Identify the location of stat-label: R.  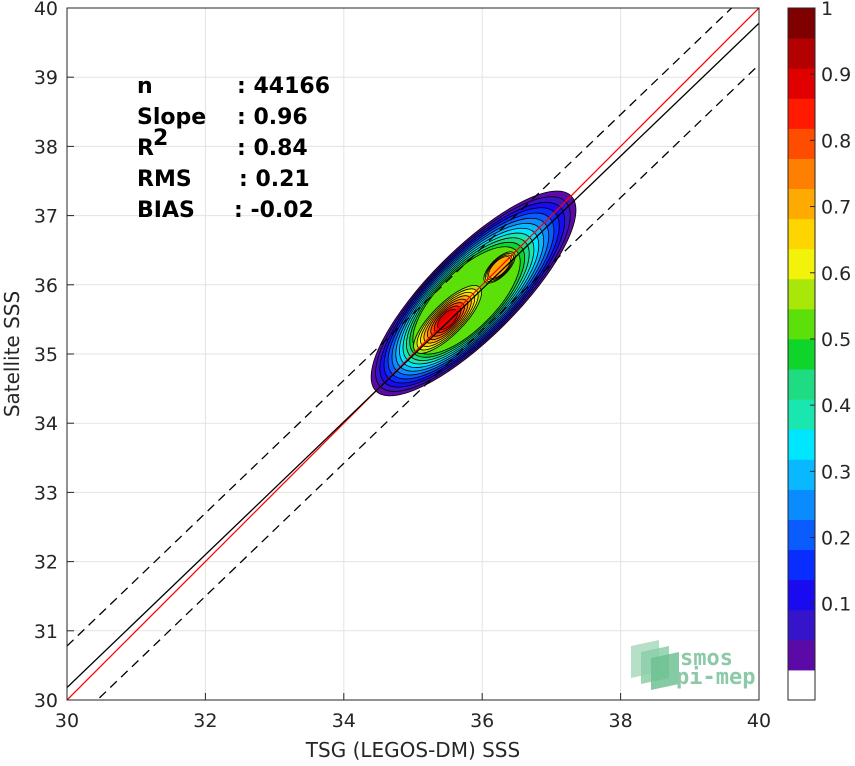
(145, 148).